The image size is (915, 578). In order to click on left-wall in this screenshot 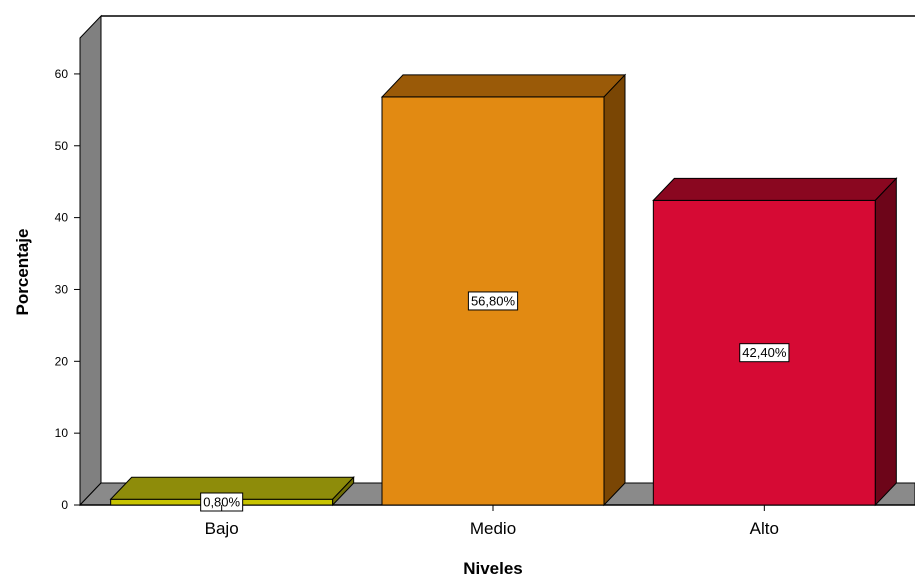, I will do `click(90, 260)`.